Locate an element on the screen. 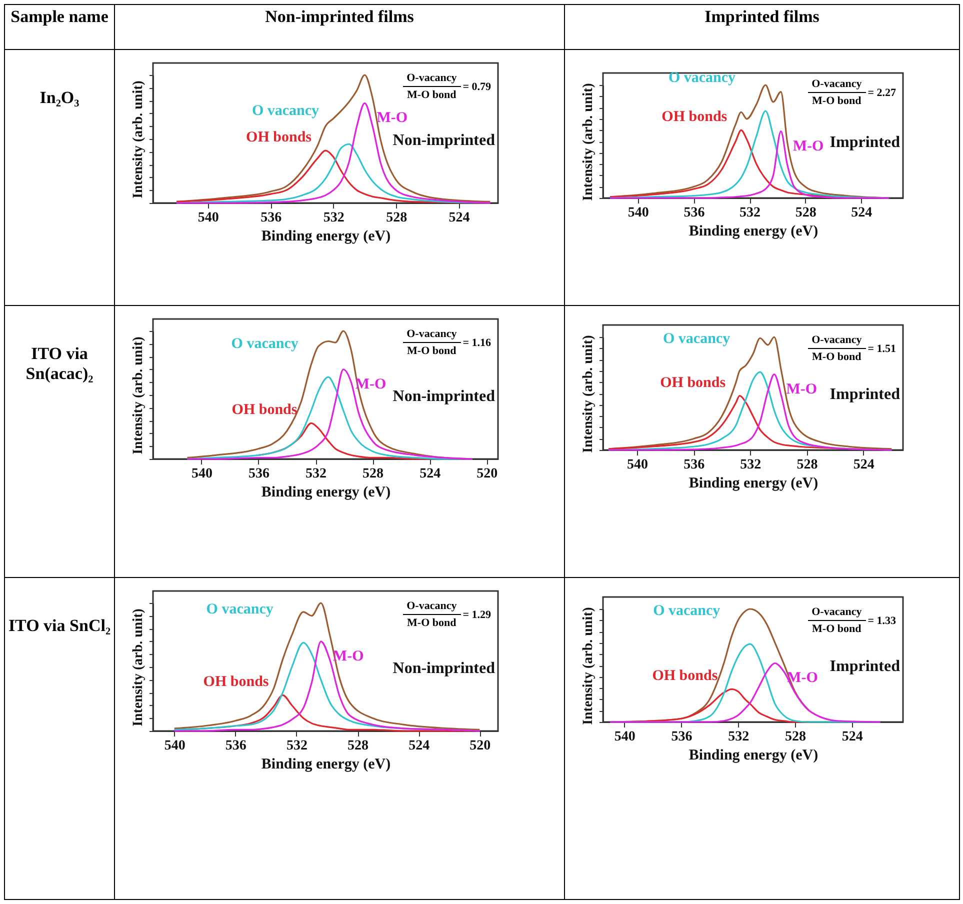  text: Sample name is located at coordinates (59, 27).